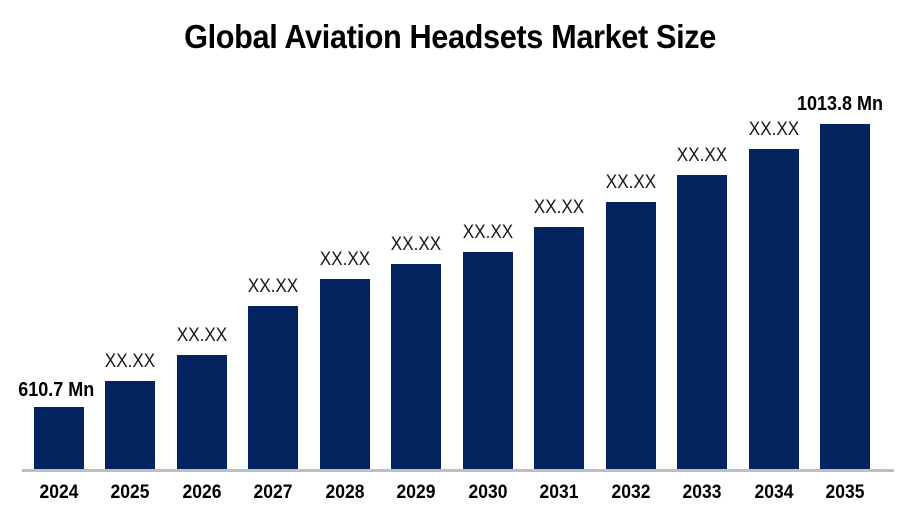  I want to click on x-axis-label-2032: 2032, so click(631, 492).